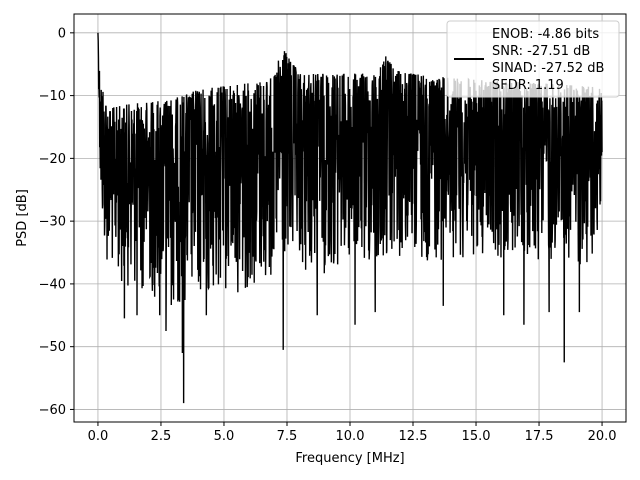 This screenshot has height=480, width=640. What do you see at coordinates (62, 33) in the screenshot?
I see `y-tick-label: 0` at bounding box center [62, 33].